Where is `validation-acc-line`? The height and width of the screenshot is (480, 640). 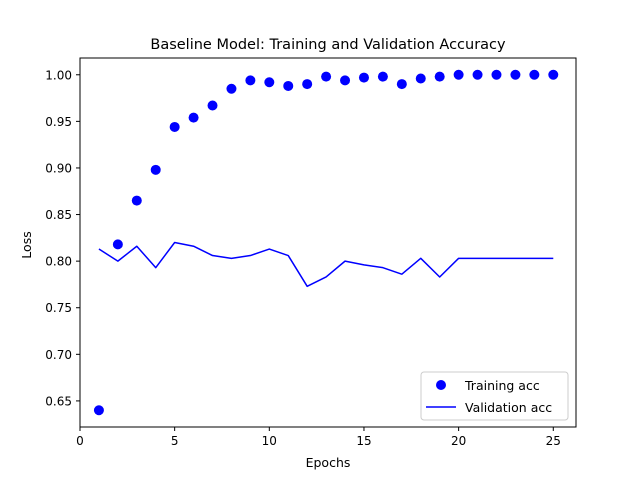 validation-acc-line is located at coordinates (326, 264).